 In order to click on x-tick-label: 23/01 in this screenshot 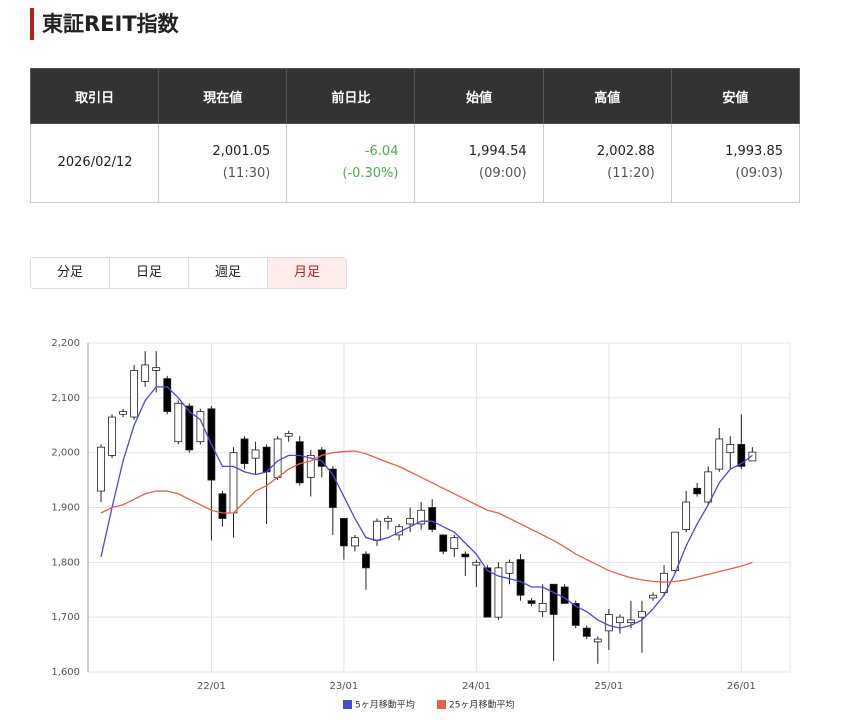, I will do `click(343, 686)`.